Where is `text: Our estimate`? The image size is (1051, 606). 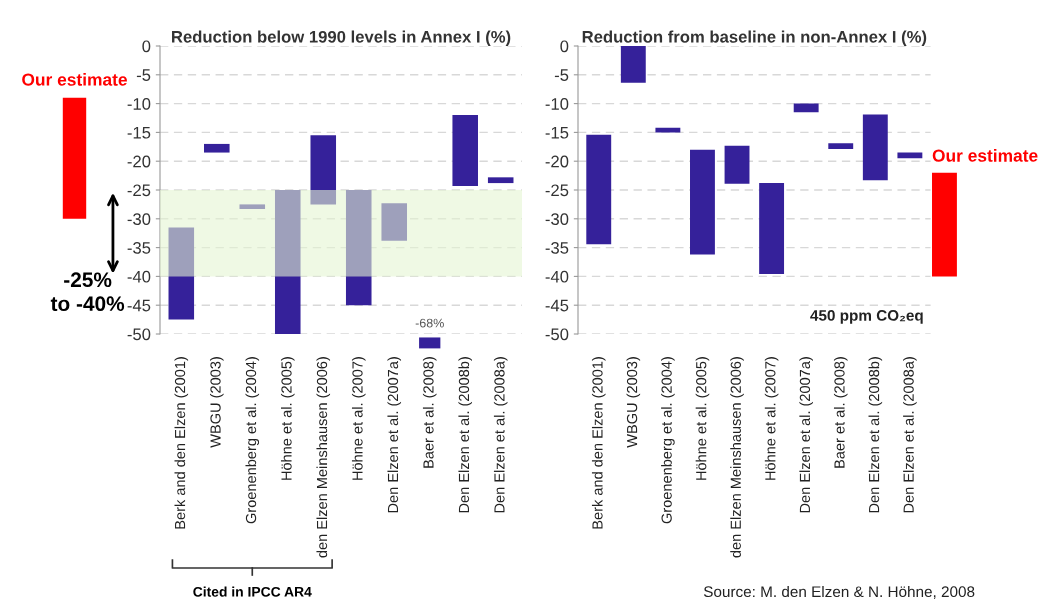 text: Our estimate is located at coordinates (985, 155).